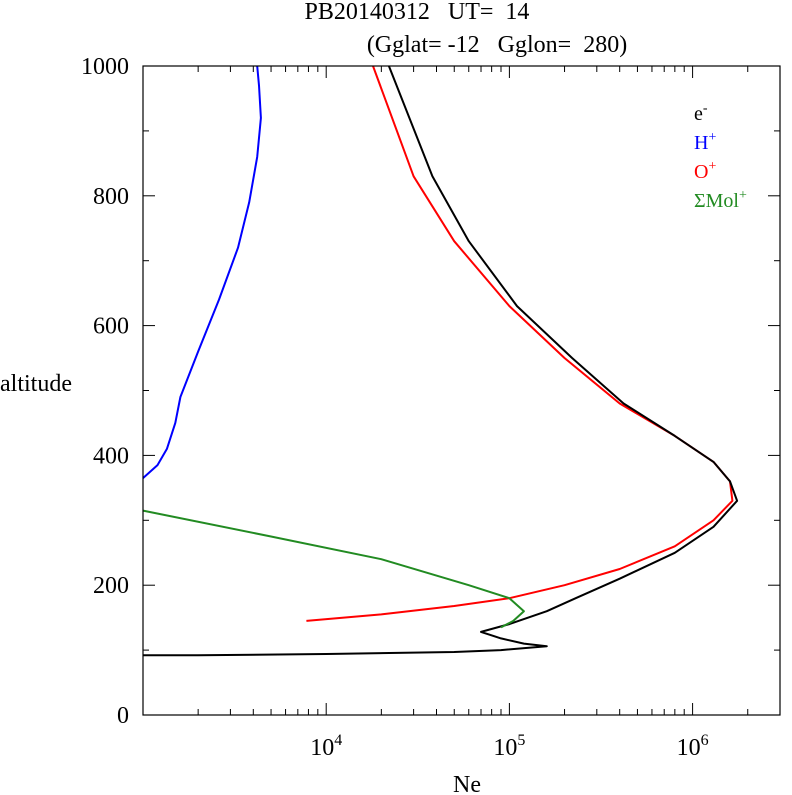 This screenshot has height=795, width=792. I want to click on y-axis-label: altitude, so click(36, 384).